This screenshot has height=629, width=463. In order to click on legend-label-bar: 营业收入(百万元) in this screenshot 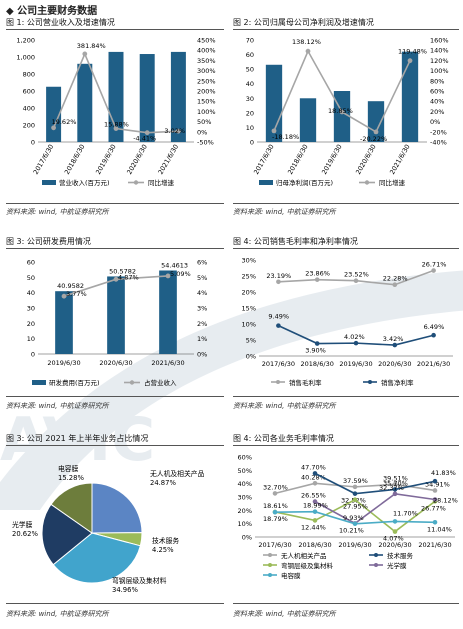, I will do `click(84, 182)`.